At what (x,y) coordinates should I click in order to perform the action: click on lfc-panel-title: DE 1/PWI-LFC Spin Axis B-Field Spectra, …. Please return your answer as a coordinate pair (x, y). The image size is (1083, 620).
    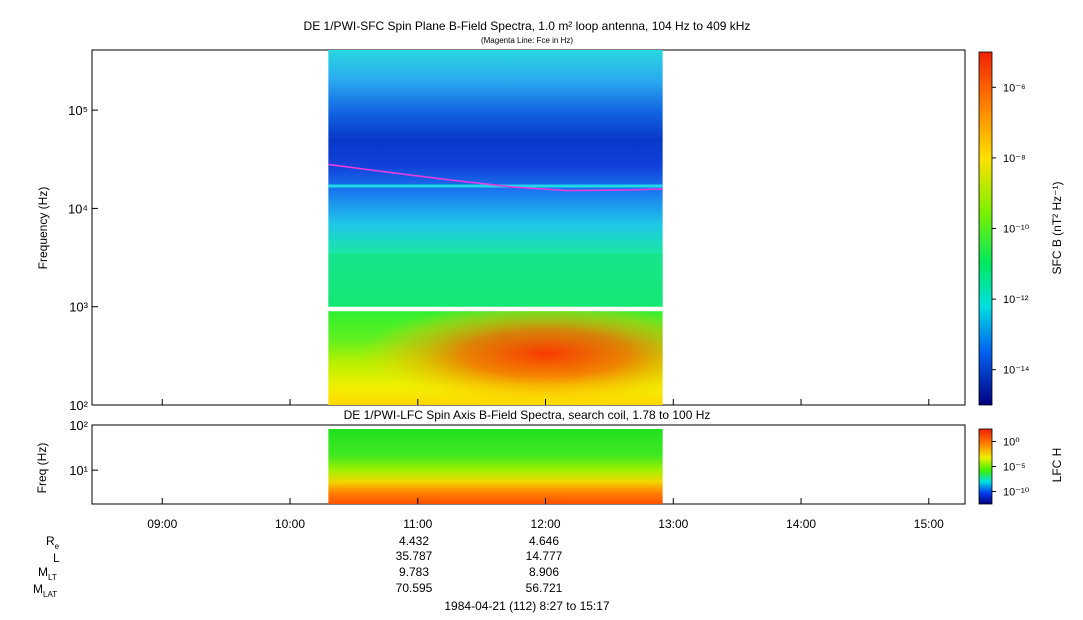
    Looking at the image, I should click on (527, 415).